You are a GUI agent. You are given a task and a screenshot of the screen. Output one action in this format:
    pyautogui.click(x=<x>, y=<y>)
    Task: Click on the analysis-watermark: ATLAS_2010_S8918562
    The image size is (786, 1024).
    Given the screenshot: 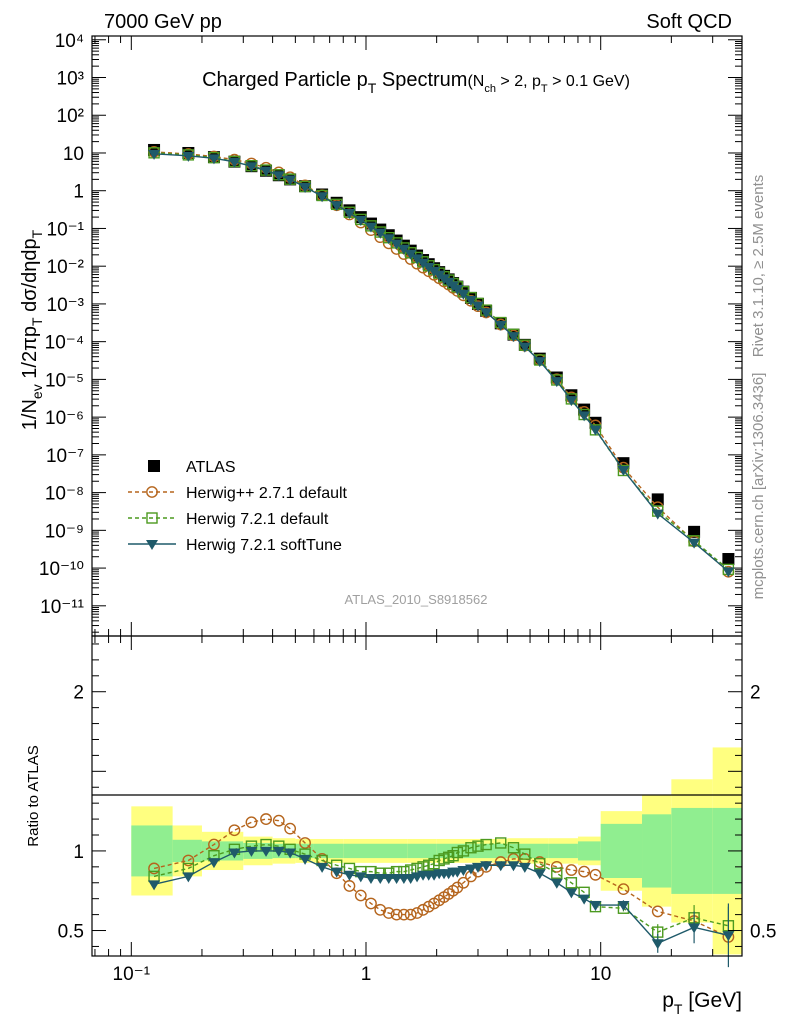 What is the action you would take?
    pyautogui.click(x=416, y=599)
    